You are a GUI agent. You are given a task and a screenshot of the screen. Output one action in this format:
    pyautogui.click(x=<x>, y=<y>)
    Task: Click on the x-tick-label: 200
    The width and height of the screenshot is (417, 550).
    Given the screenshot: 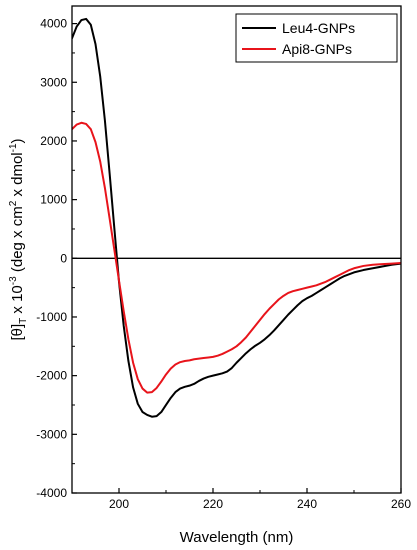 What is the action you would take?
    pyautogui.click(x=119, y=504)
    